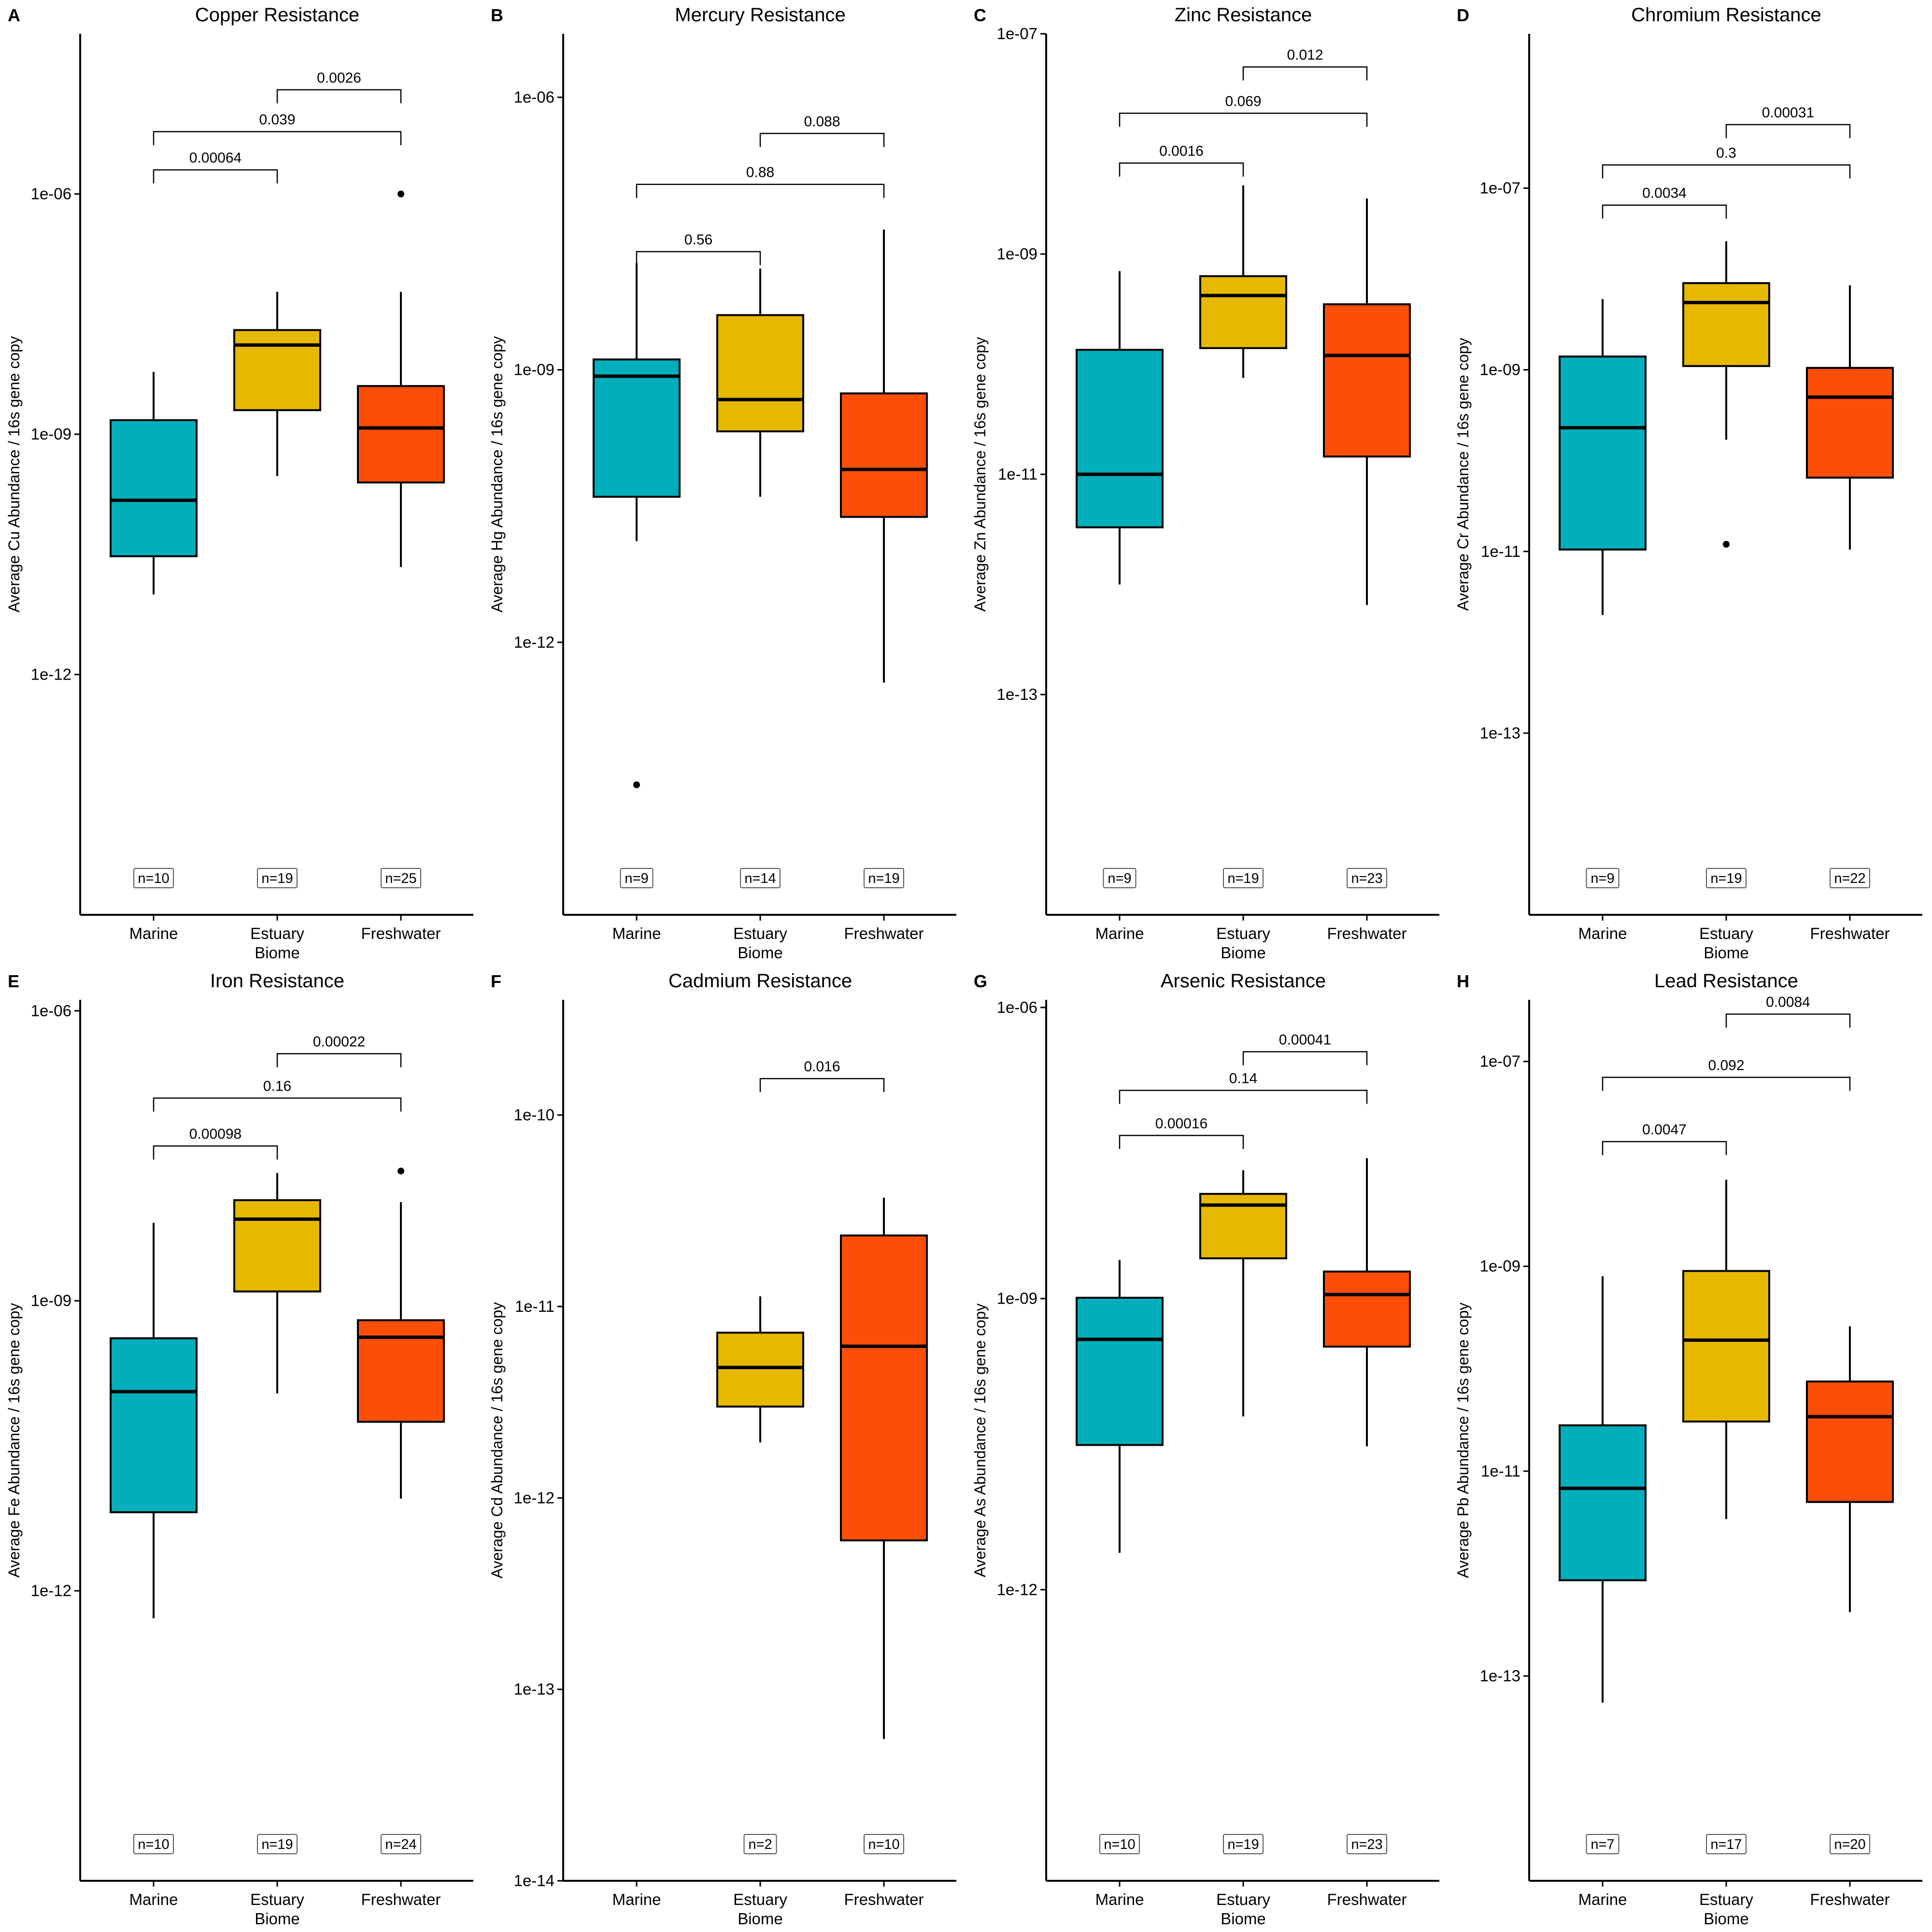 This screenshot has width=1932, height=1932. Describe the element at coordinates (154, 1538) in the screenshot. I see `box-marine: n=10` at that location.